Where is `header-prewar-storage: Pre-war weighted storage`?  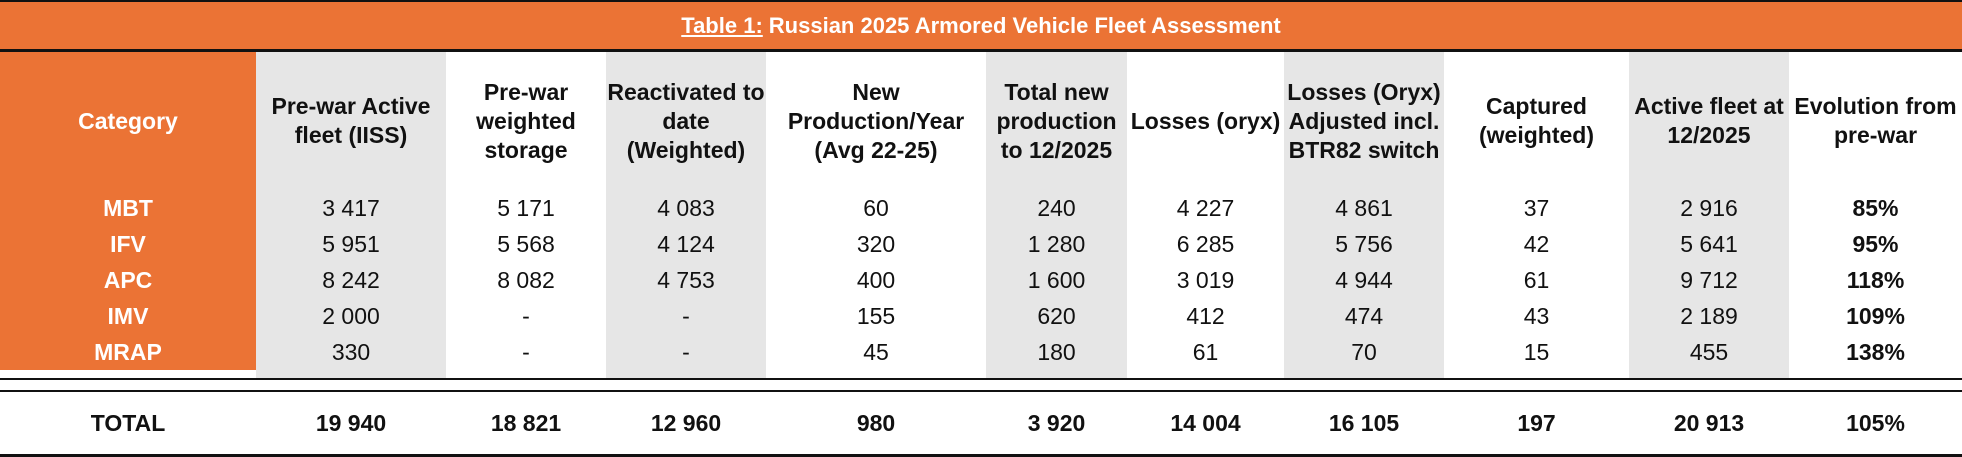
header-prewar-storage: Pre-war weighted storage is located at coordinates (526, 120).